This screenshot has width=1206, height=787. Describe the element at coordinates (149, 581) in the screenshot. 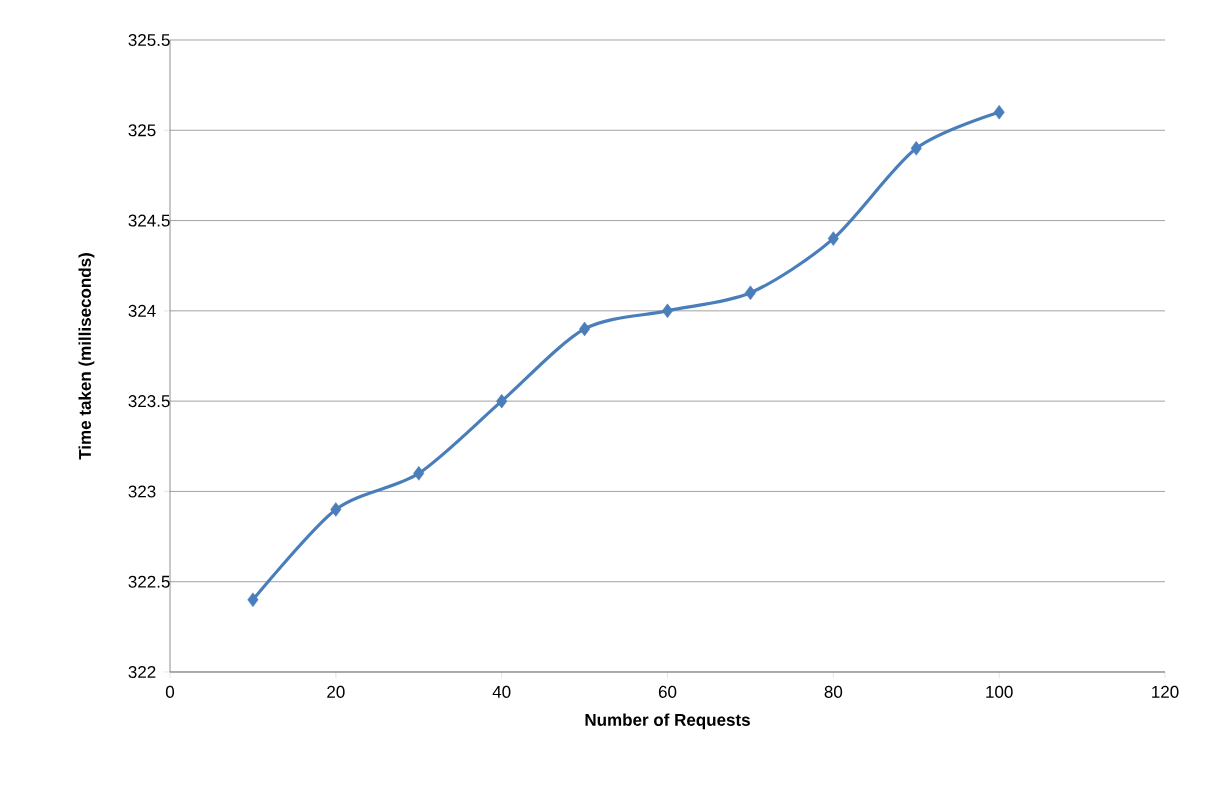

I see `y-tick-label: 322.5` at that location.